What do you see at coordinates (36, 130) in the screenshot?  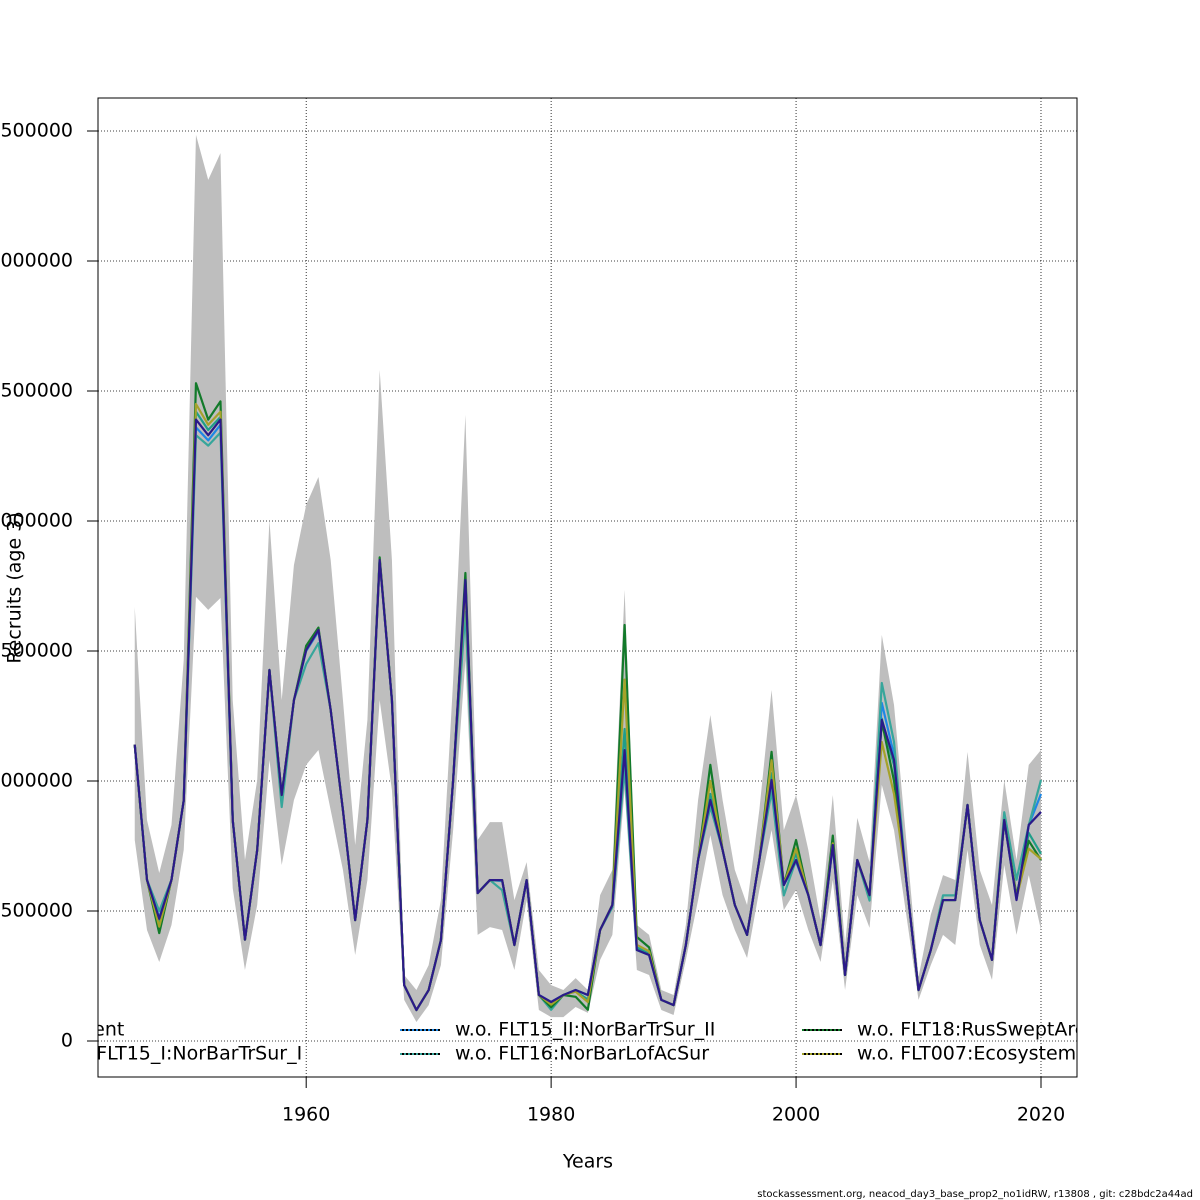 I see `y-tick-label: 3500000` at bounding box center [36, 130].